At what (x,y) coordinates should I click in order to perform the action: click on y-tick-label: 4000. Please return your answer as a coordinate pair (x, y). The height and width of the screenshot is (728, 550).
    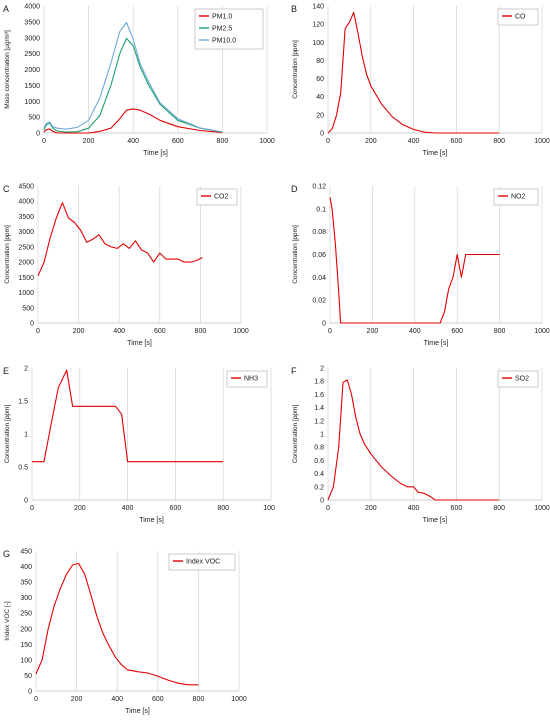
    Looking at the image, I should click on (32, 7).